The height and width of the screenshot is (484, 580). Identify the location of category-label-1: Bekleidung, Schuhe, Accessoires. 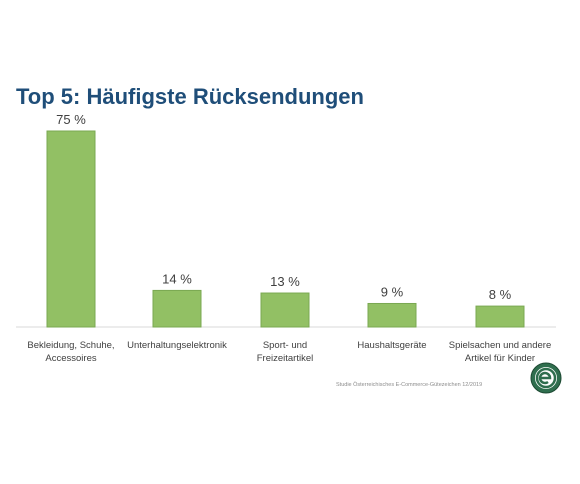
(70, 352).